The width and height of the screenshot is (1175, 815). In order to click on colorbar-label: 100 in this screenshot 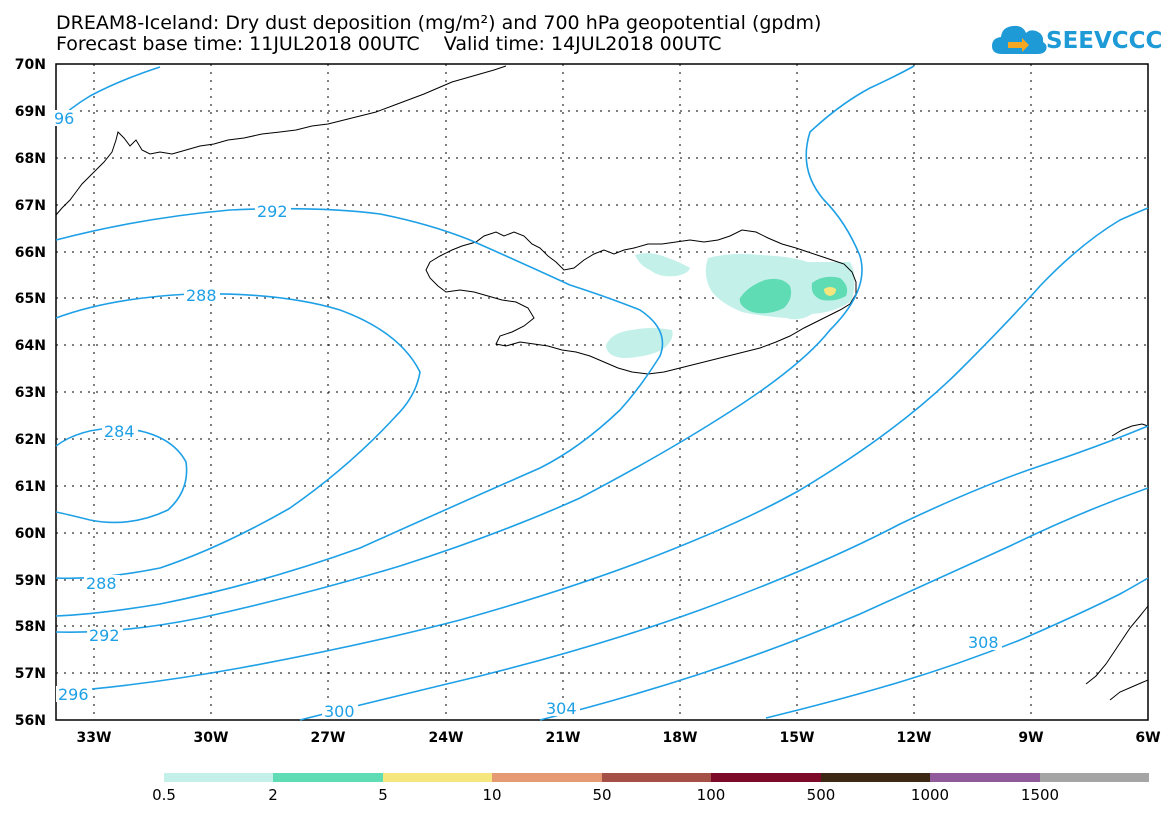, I will do `click(711, 795)`.